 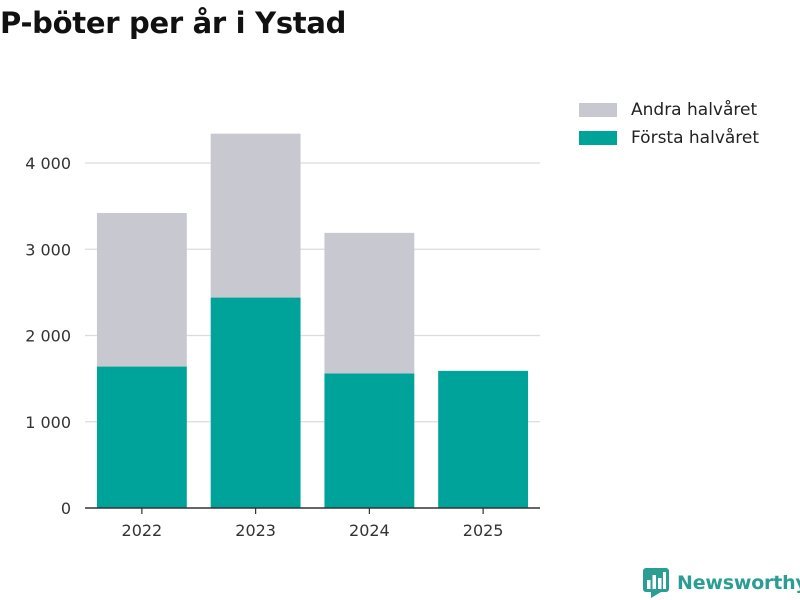 I want to click on y-tick-label: 1 000, so click(x=48, y=422).